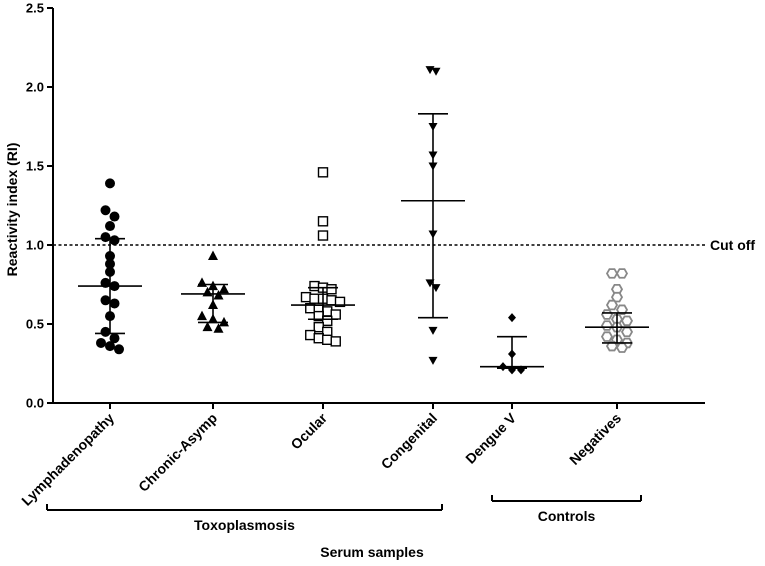  What do you see at coordinates (35, 403) in the screenshot?
I see `y-tick-label: 0.0` at bounding box center [35, 403].